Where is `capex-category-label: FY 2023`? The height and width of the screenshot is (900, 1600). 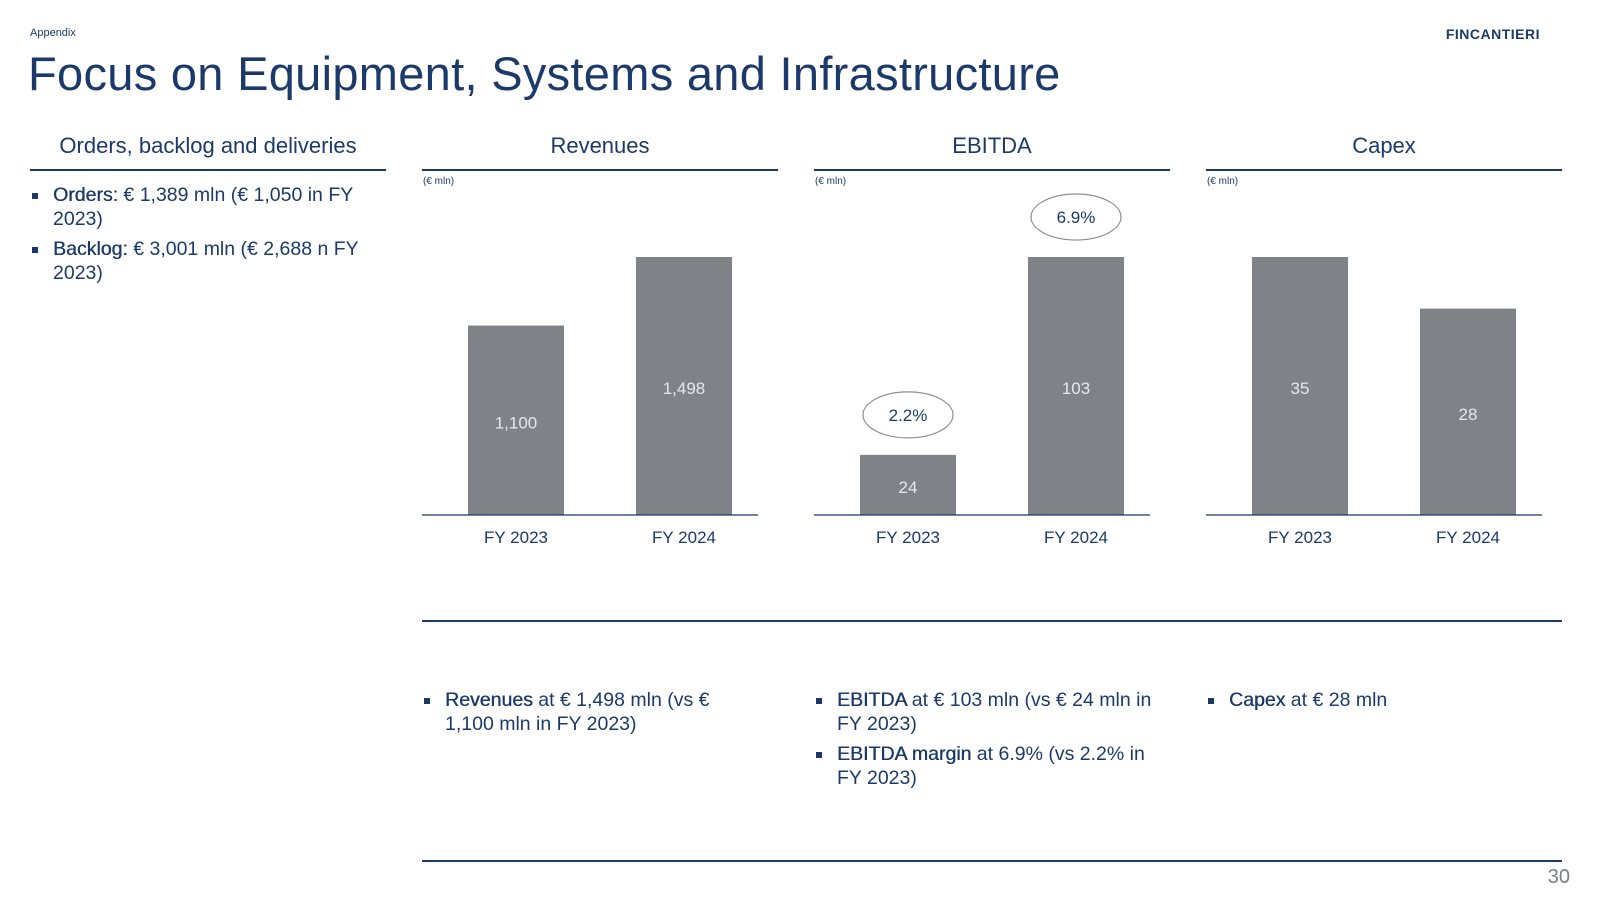
capex-category-label: FY 2023 is located at coordinates (1300, 537).